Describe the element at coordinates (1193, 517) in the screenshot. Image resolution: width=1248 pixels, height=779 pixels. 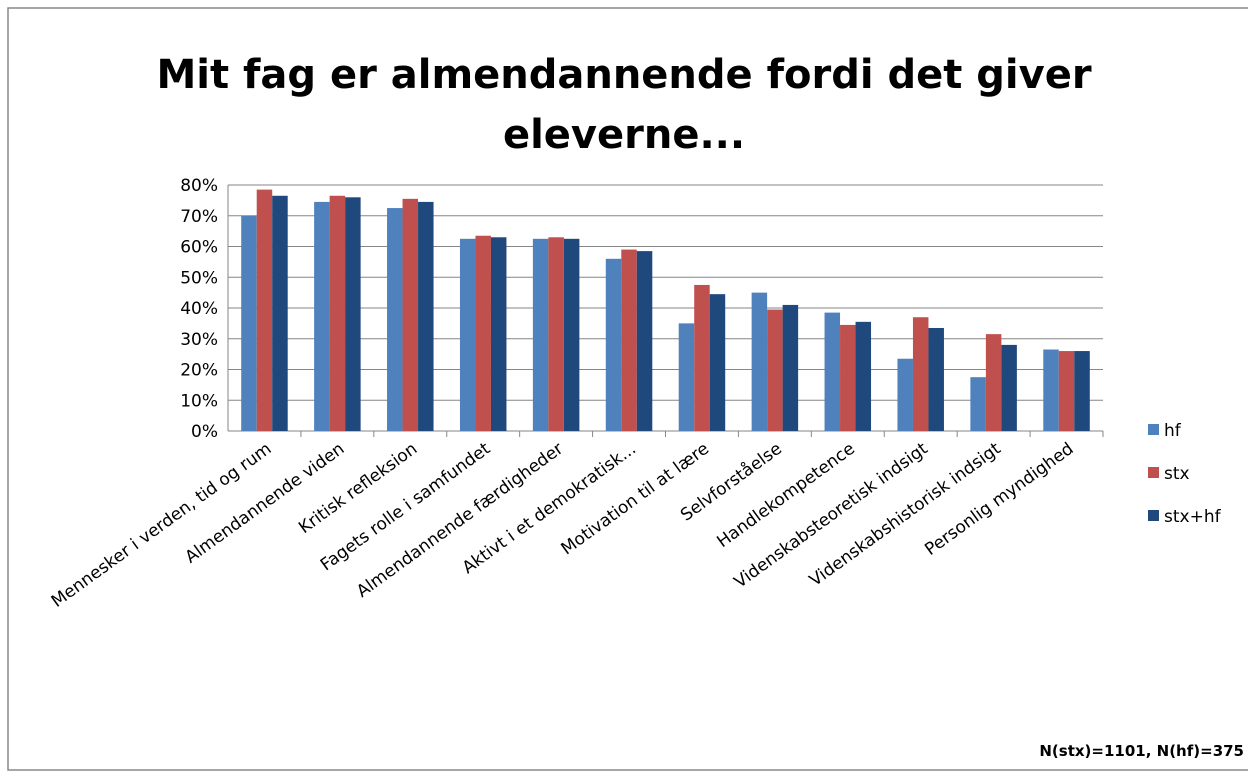
I see `legend-label: stx+hf` at that location.